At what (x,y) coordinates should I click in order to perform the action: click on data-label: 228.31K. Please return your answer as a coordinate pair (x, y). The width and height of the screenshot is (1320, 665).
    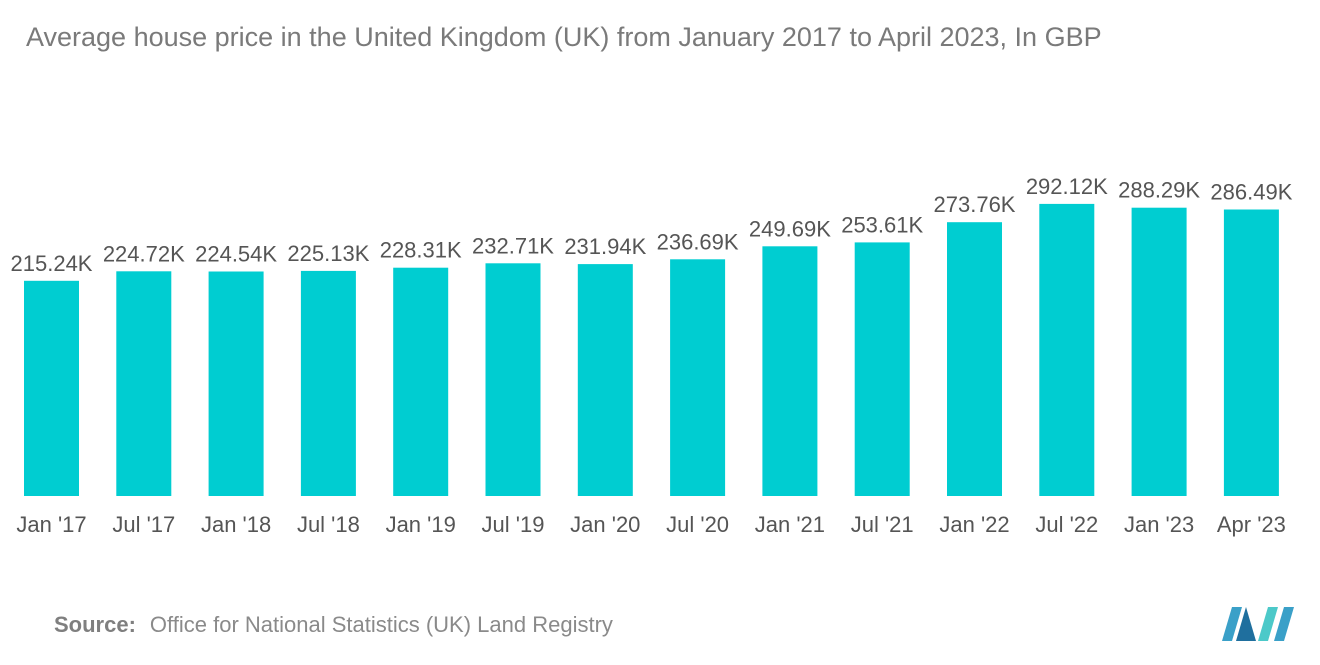
    Looking at the image, I should click on (421, 250).